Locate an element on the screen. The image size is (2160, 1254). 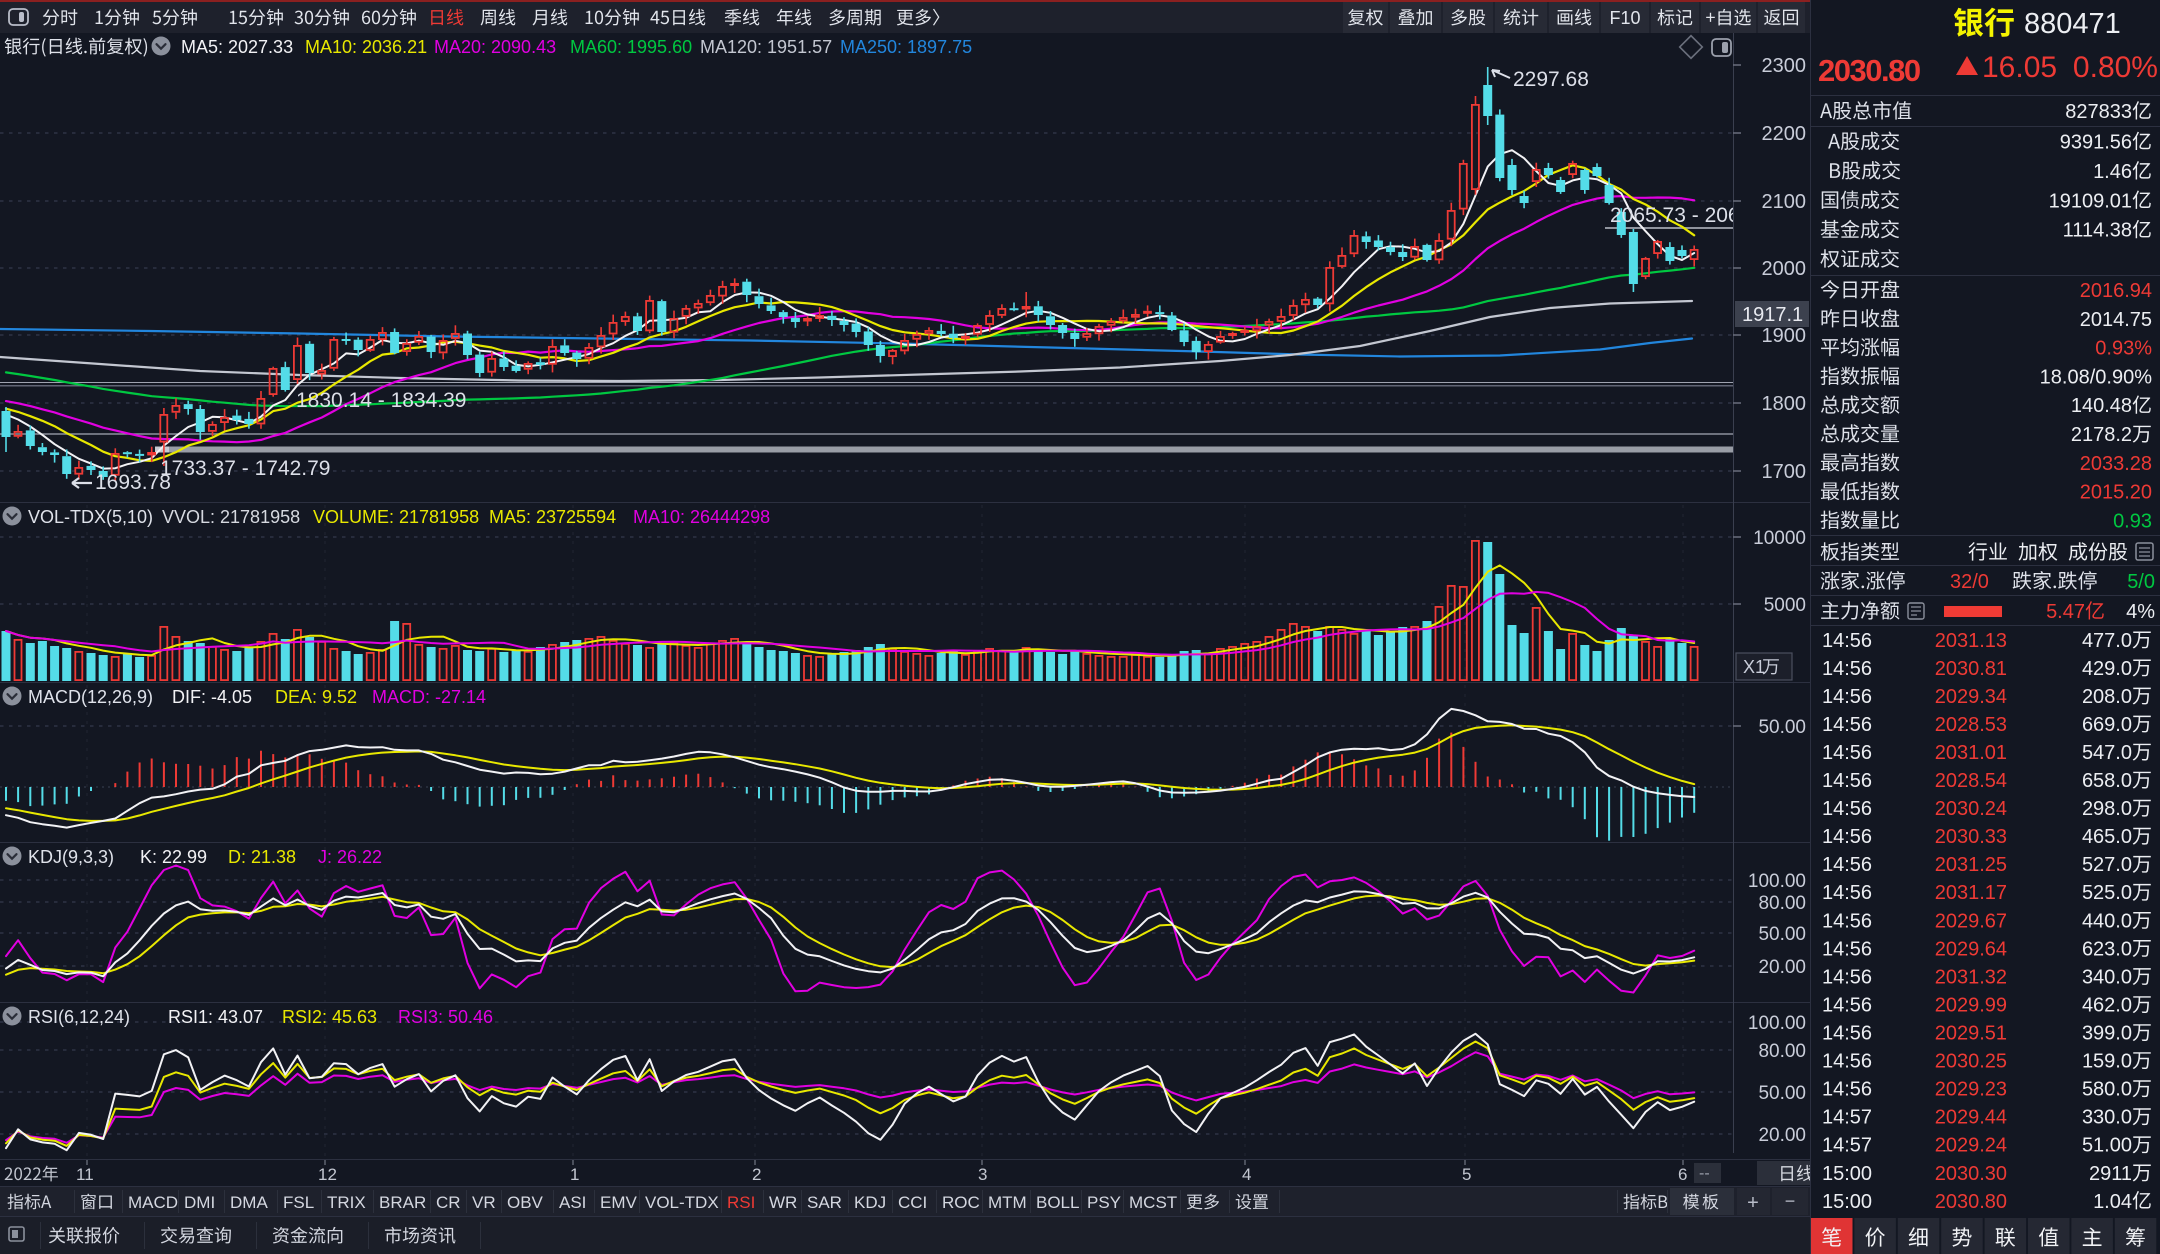
svg-text: CCI is located at coordinates (912, 1202).